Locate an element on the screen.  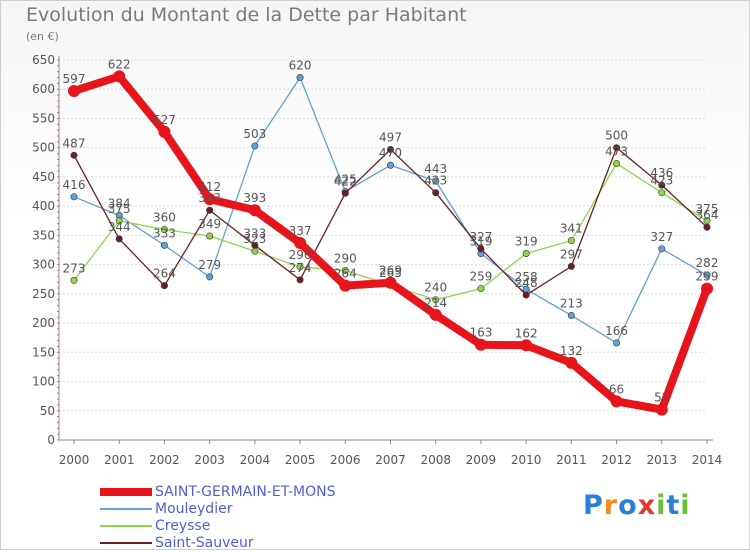
data-label-saint-sauveur: 333 is located at coordinates (254, 233).